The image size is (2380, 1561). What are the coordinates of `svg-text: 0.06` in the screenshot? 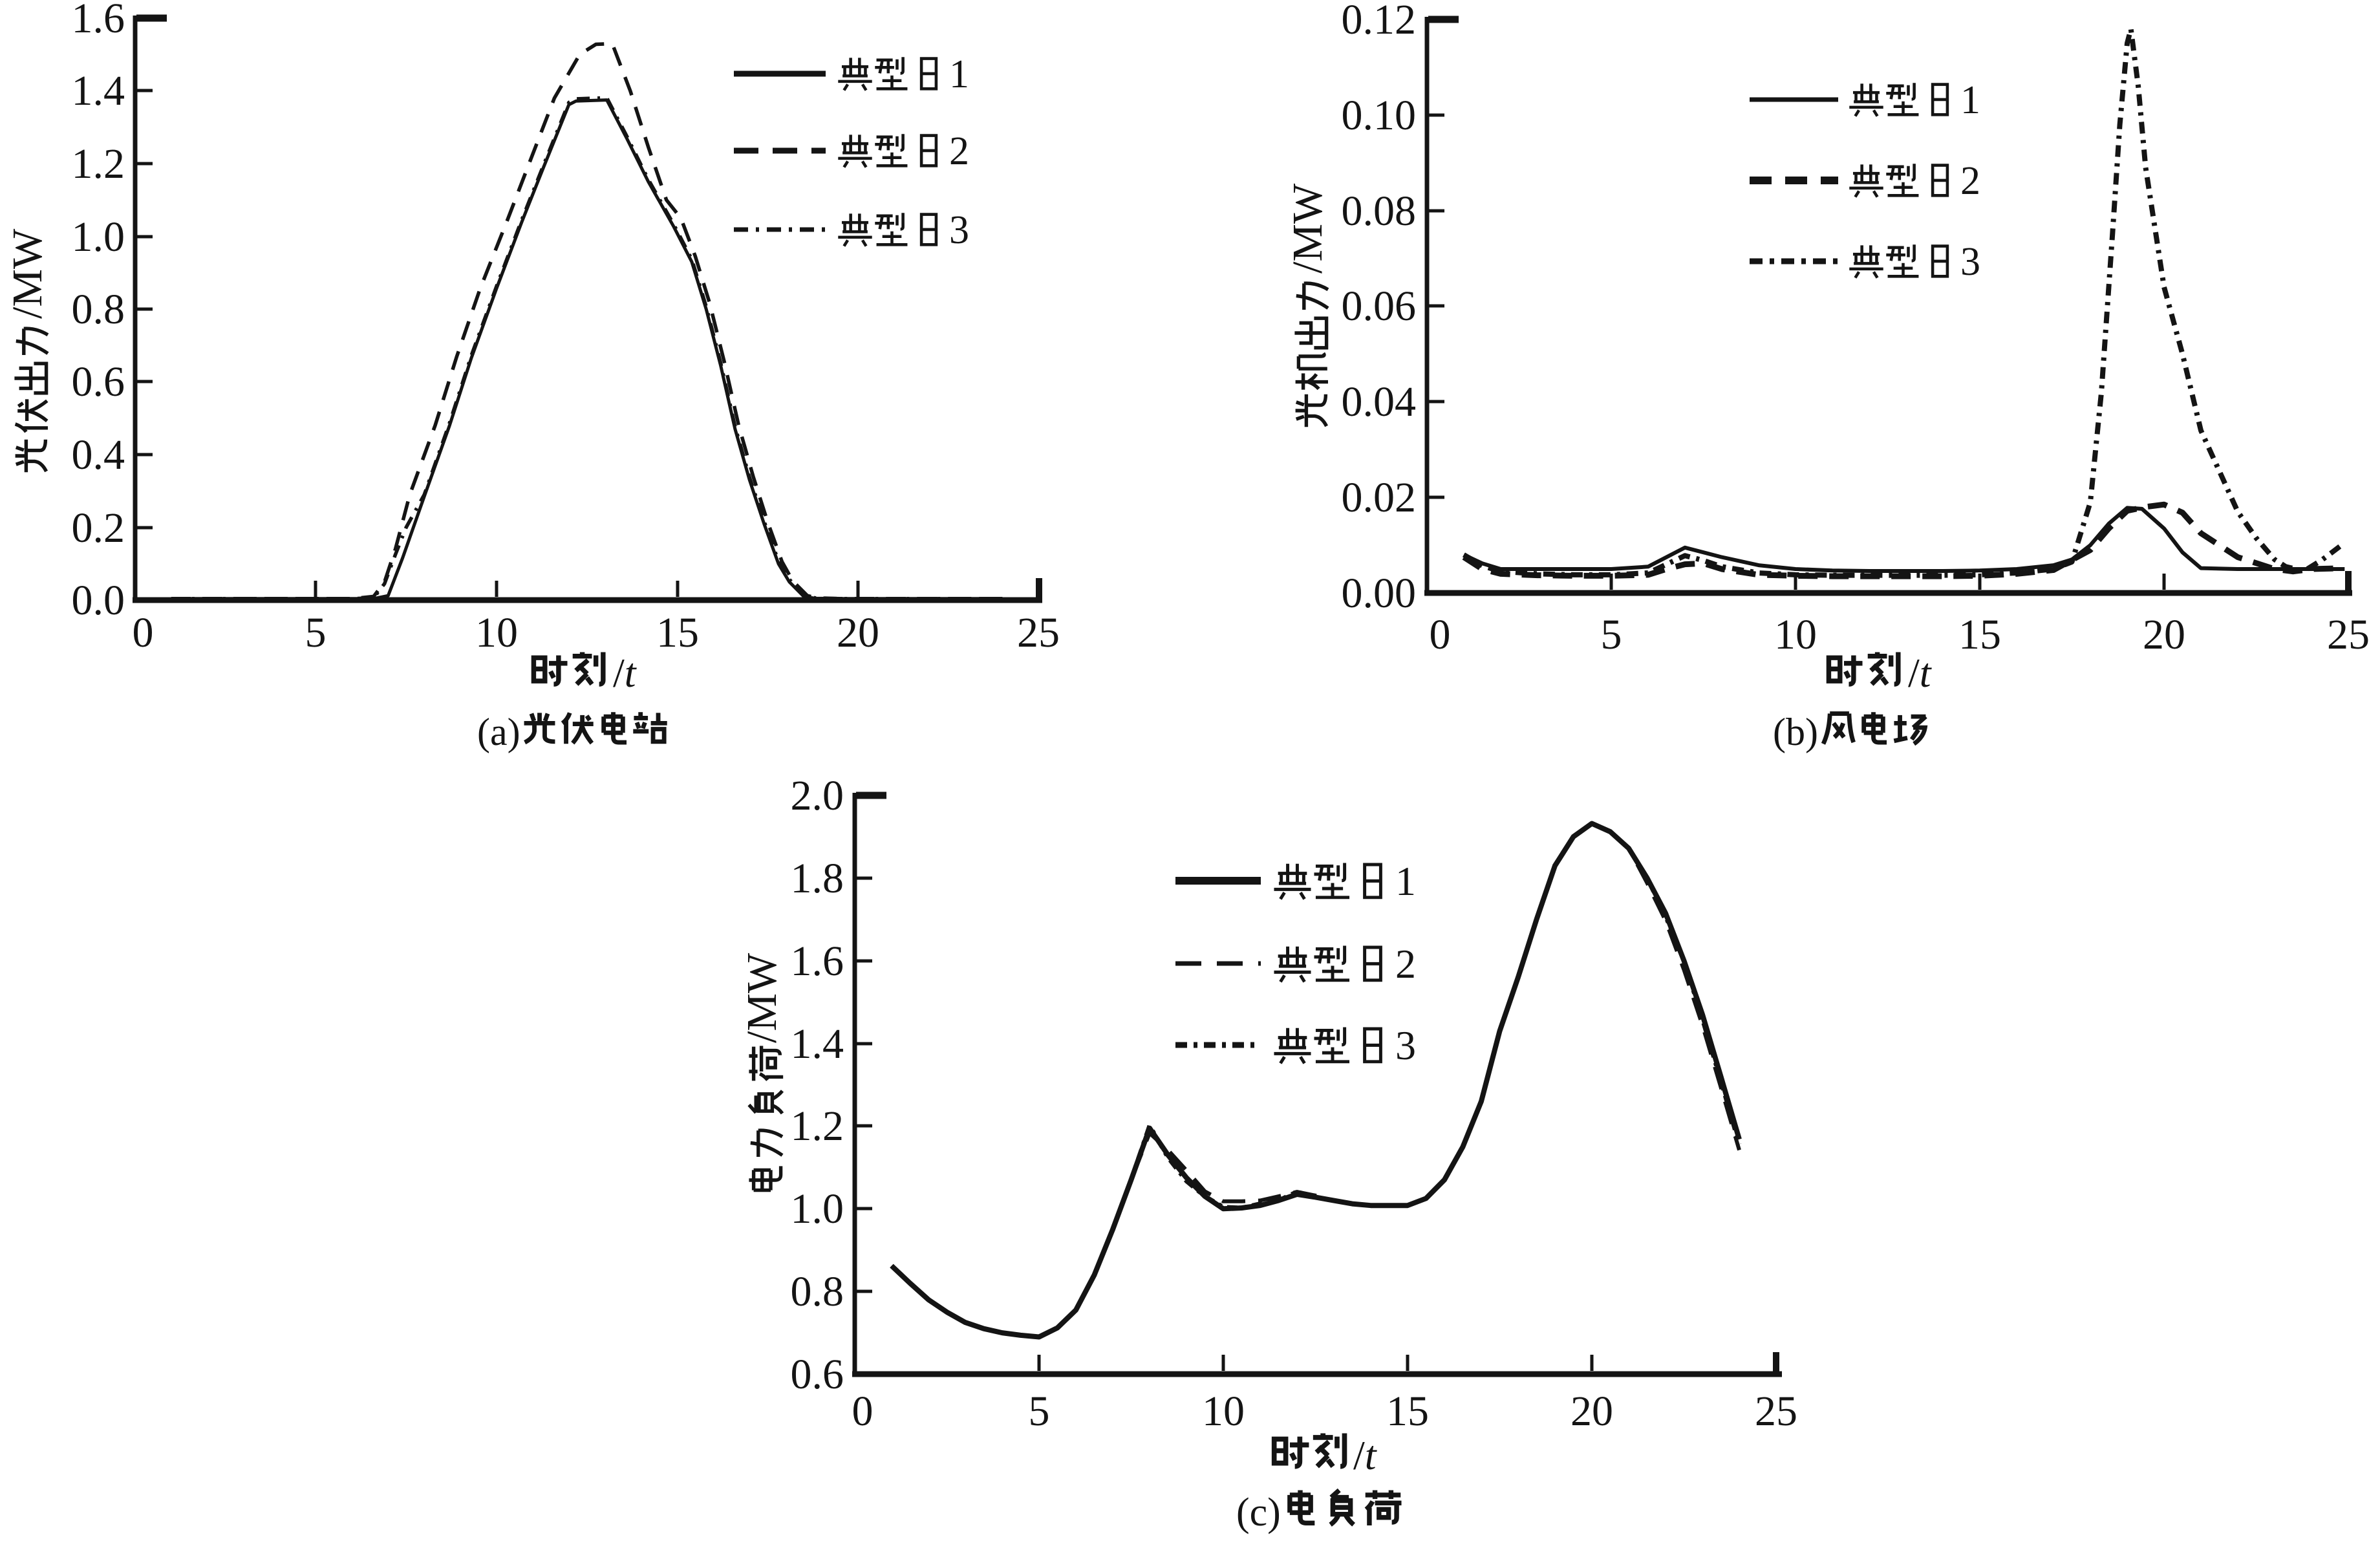 It's located at (1380, 306).